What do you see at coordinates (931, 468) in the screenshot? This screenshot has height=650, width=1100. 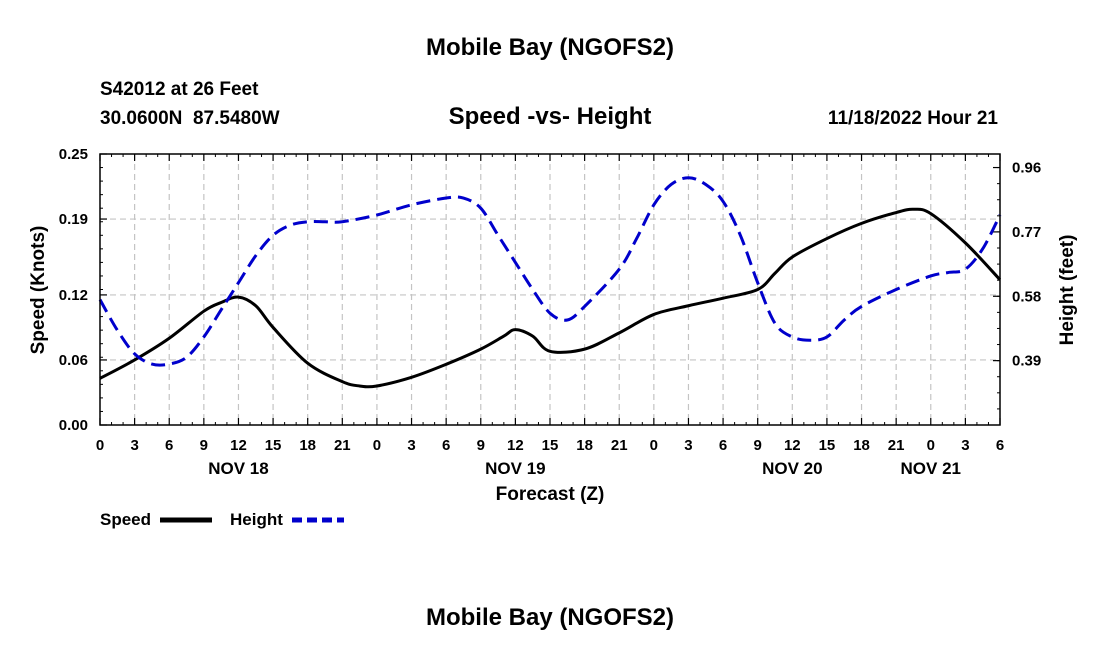 I see `x-day-label: NOV 21` at bounding box center [931, 468].